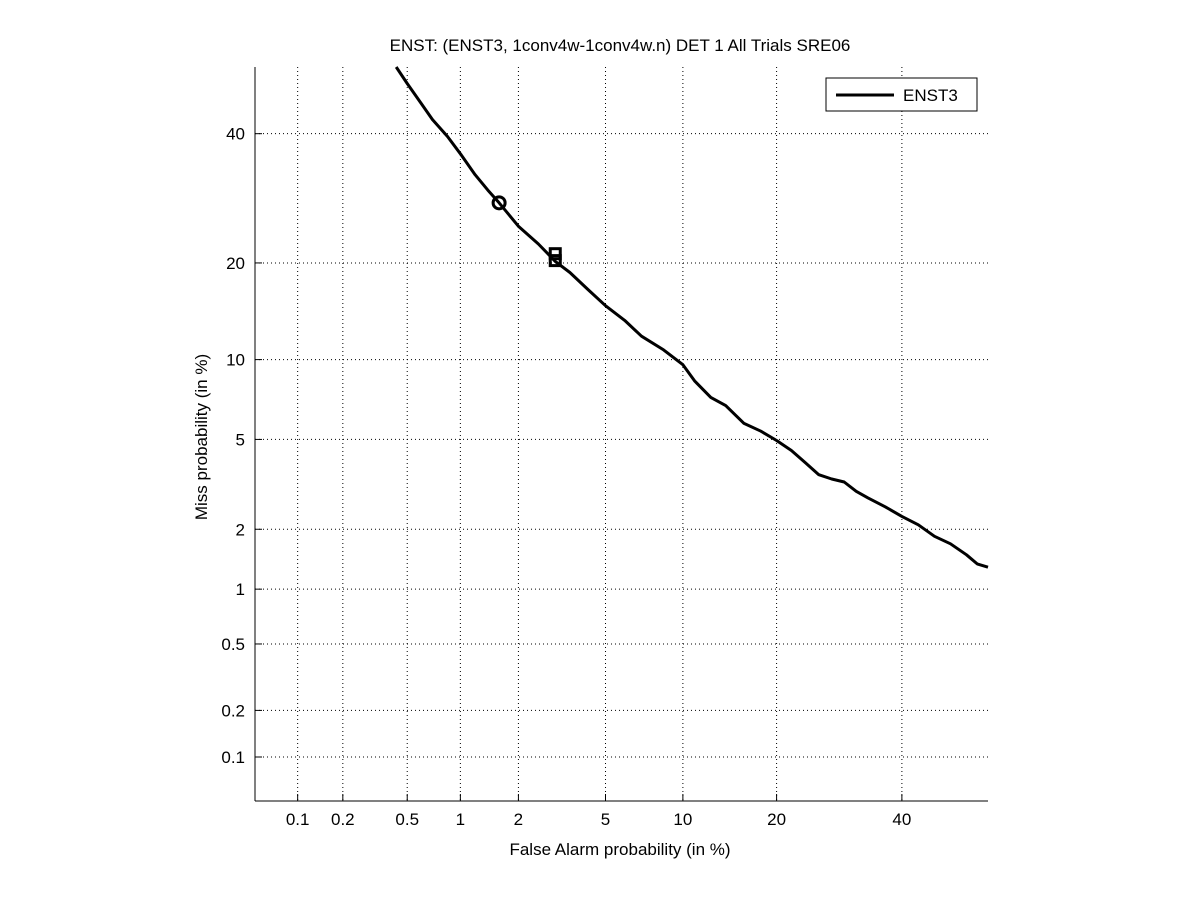 This screenshot has height=900, width=1201. What do you see at coordinates (233, 710) in the screenshot?
I see `y-tick-label: 0.2` at bounding box center [233, 710].